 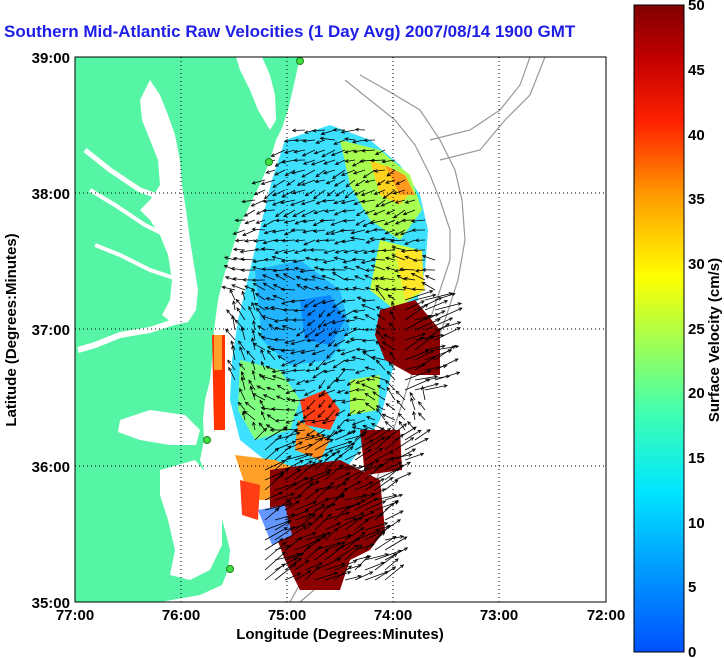 I want to click on albemarle-sound, so click(x=159, y=427).